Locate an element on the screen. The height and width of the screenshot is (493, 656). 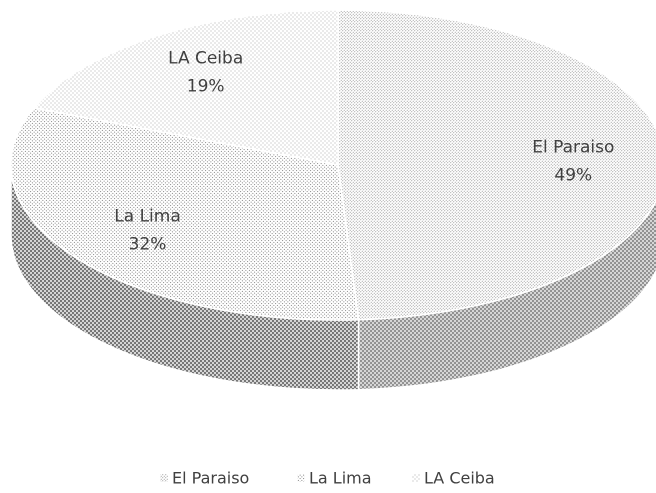
data-label-value: 49% is located at coordinates (573, 175).